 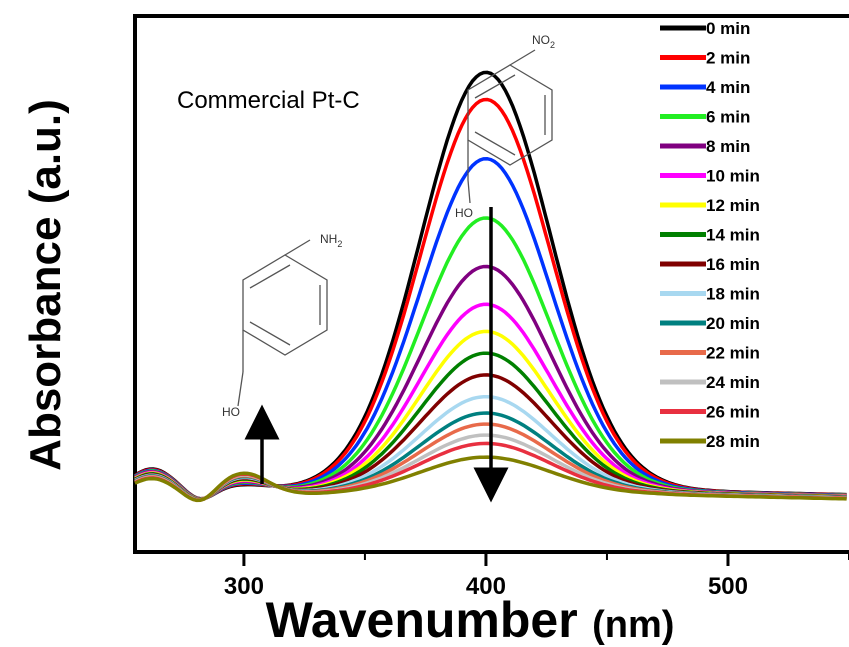 What do you see at coordinates (285, 305) in the screenshot?
I see `aminophenol-structure` at bounding box center [285, 305].